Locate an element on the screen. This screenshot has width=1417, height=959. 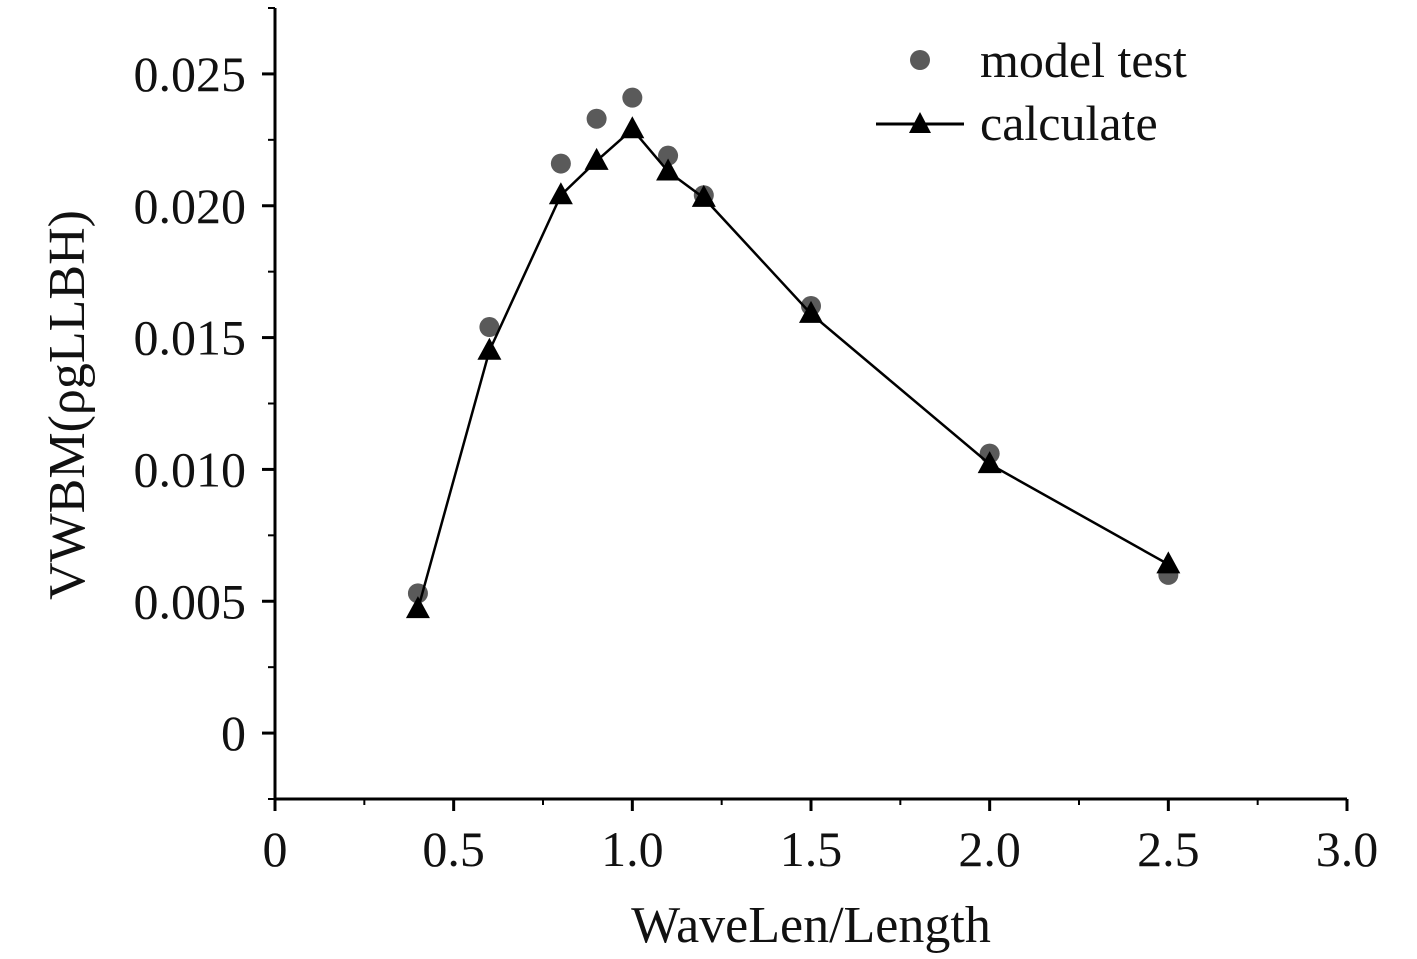
y-tick-label: 0.005 is located at coordinates (190, 601).